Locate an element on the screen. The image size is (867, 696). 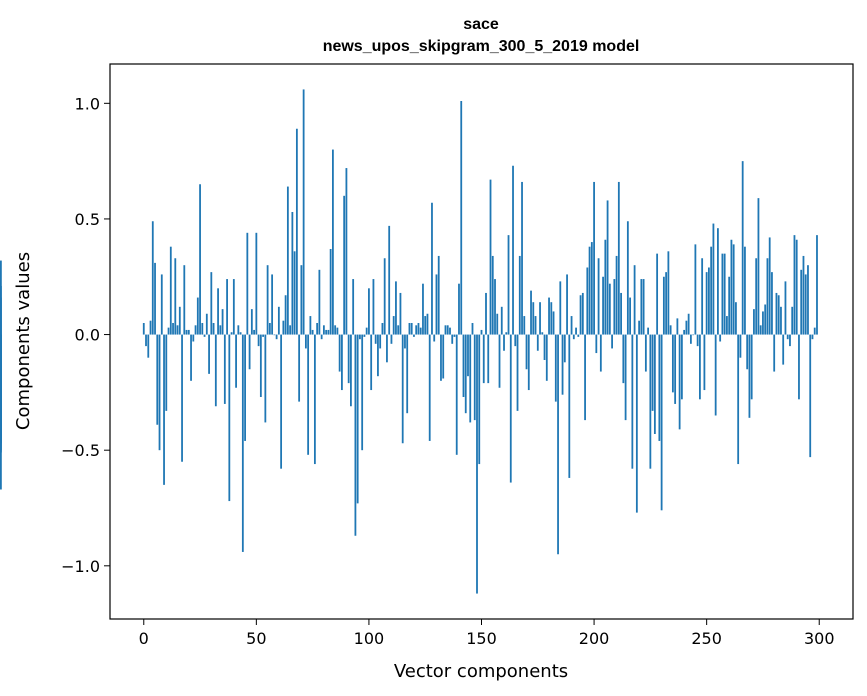
y-tick-label: 0.5 is located at coordinates (87, 219).